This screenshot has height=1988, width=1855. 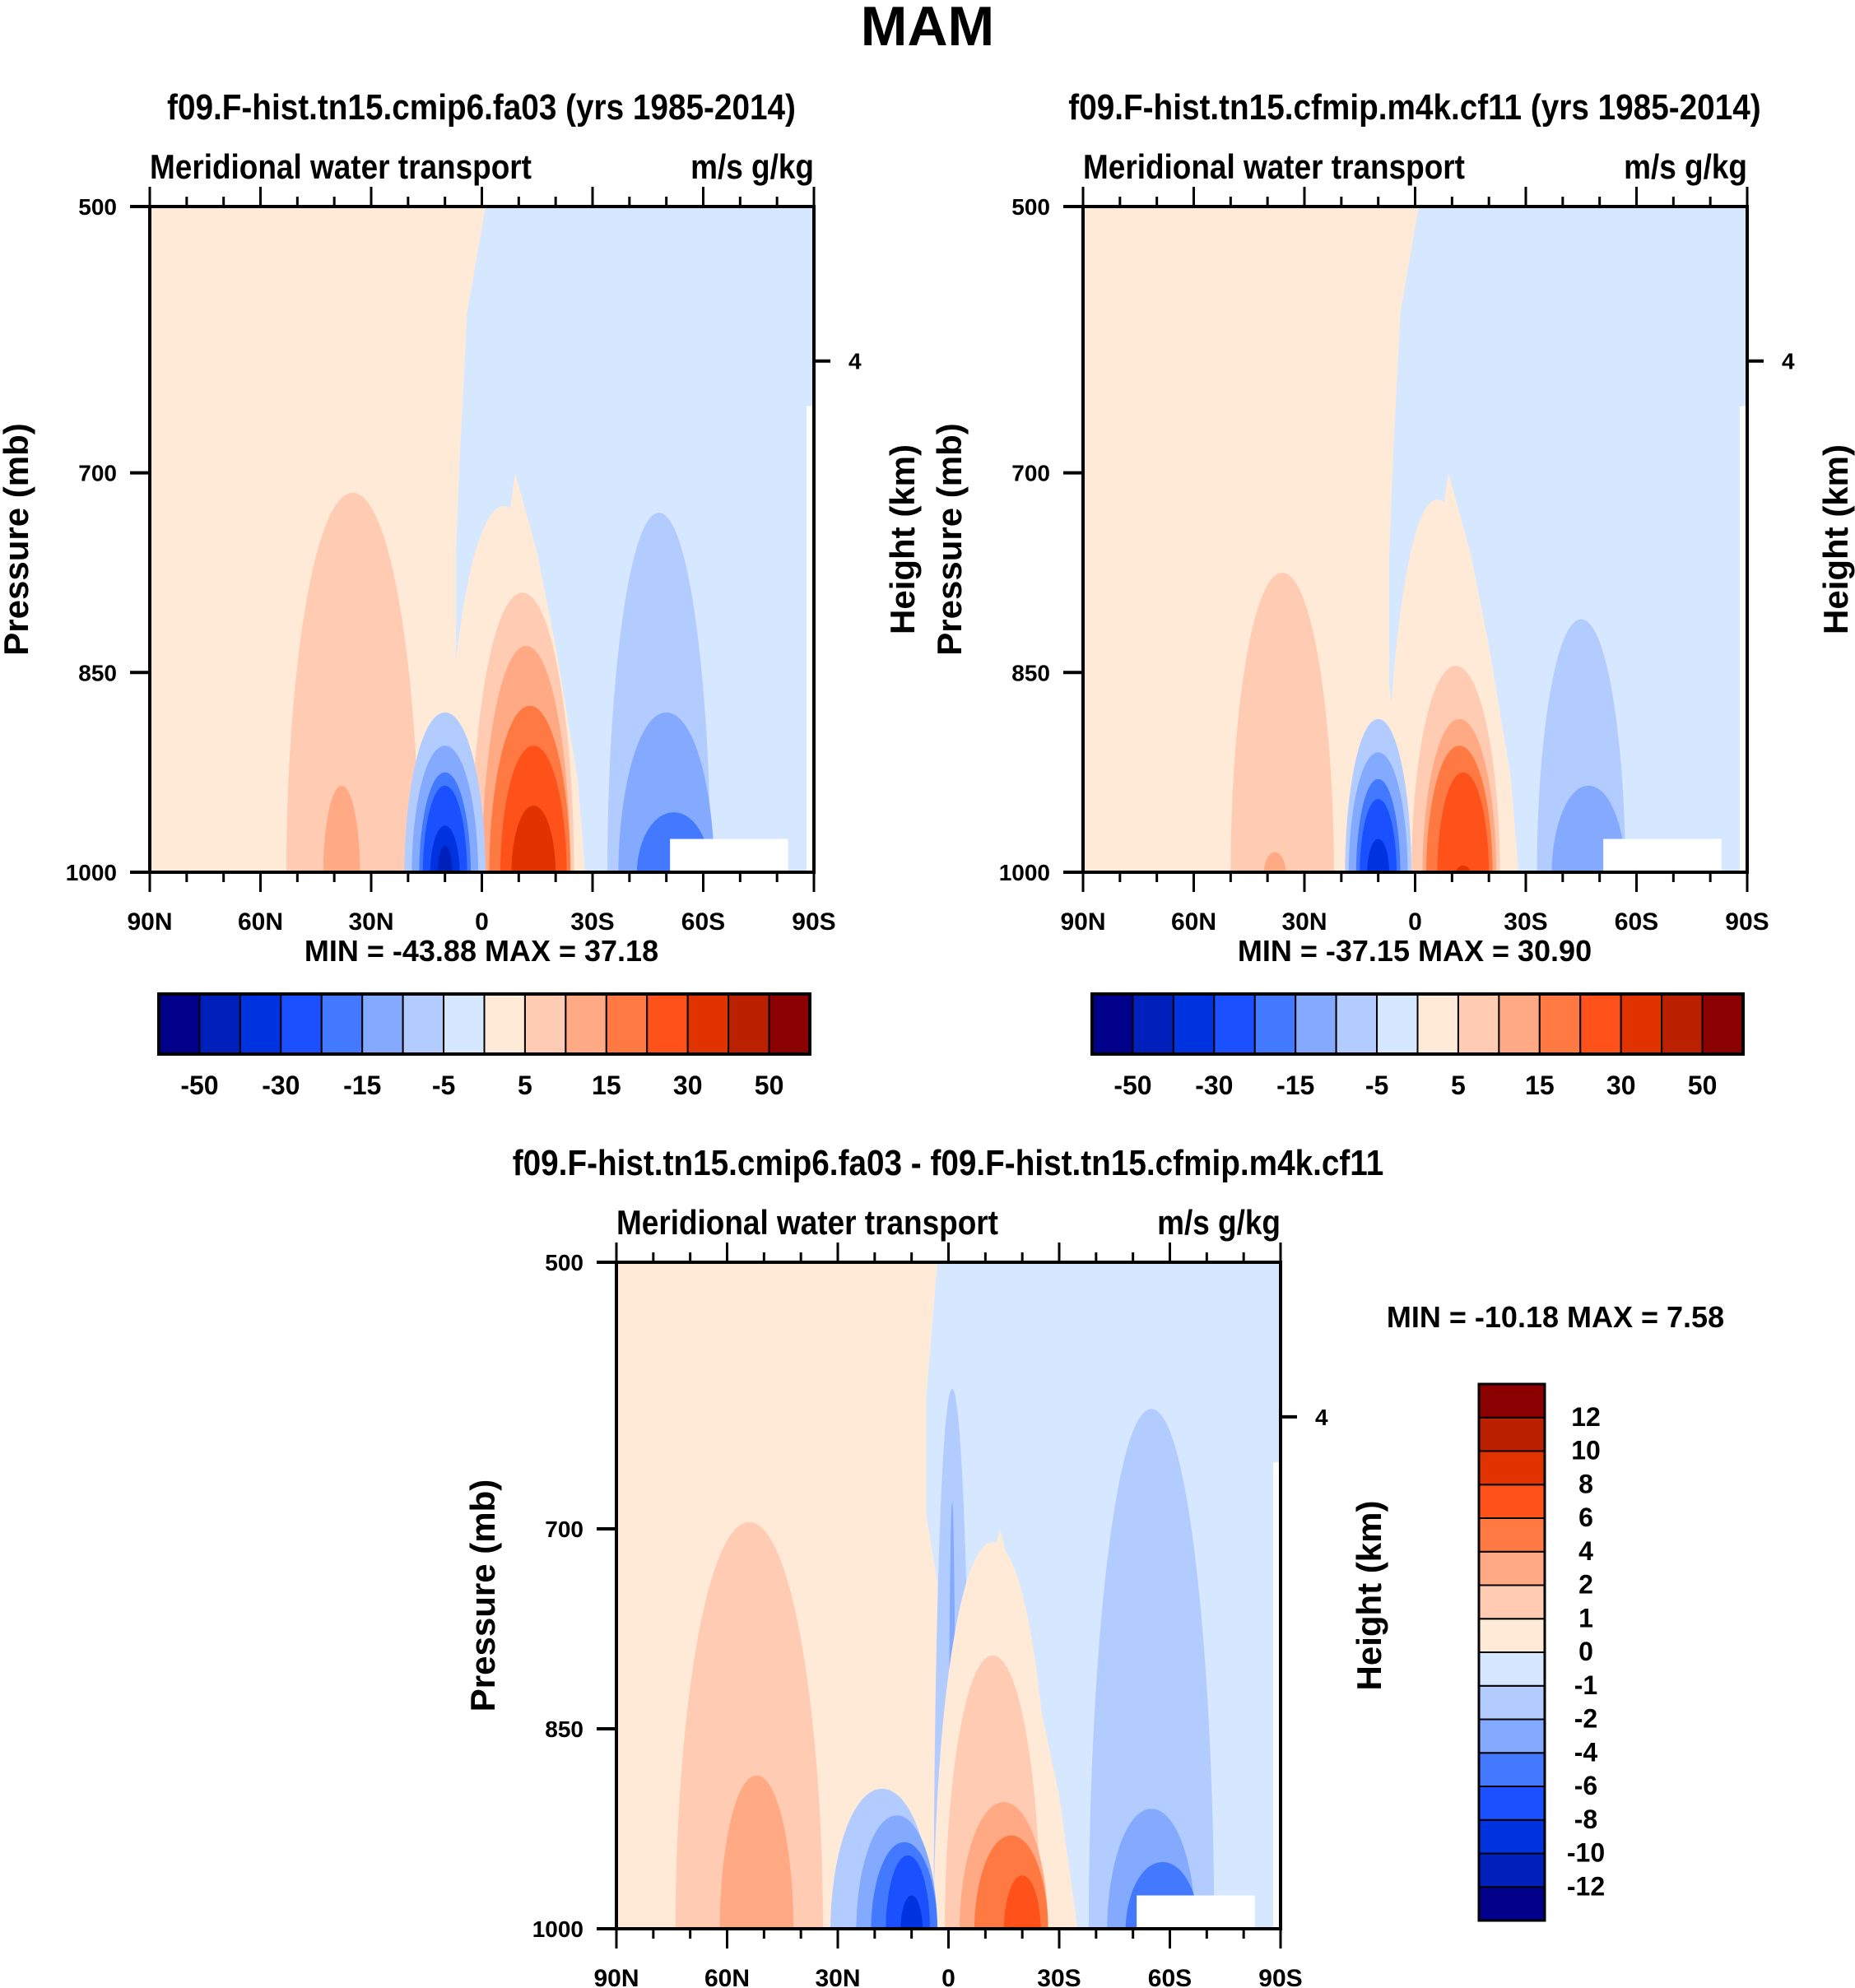 I want to click on colorbar-label: 4, so click(x=1586, y=1551).